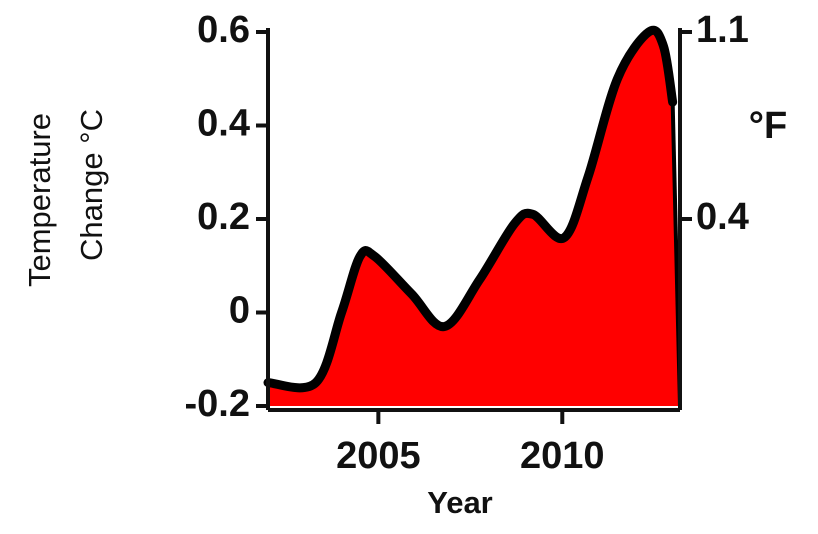  What do you see at coordinates (722, 217) in the screenshot?
I see `y2-tick-label: 0.4` at bounding box center [722, 217].